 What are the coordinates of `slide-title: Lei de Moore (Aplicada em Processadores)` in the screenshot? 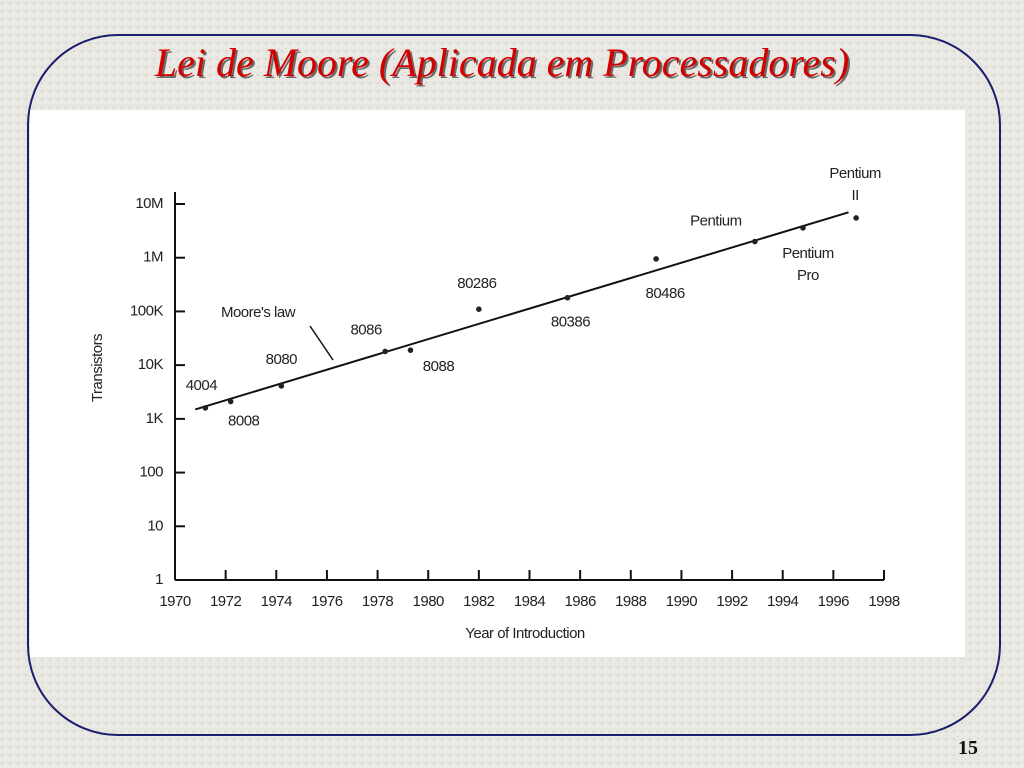 It's located at (501, 62).